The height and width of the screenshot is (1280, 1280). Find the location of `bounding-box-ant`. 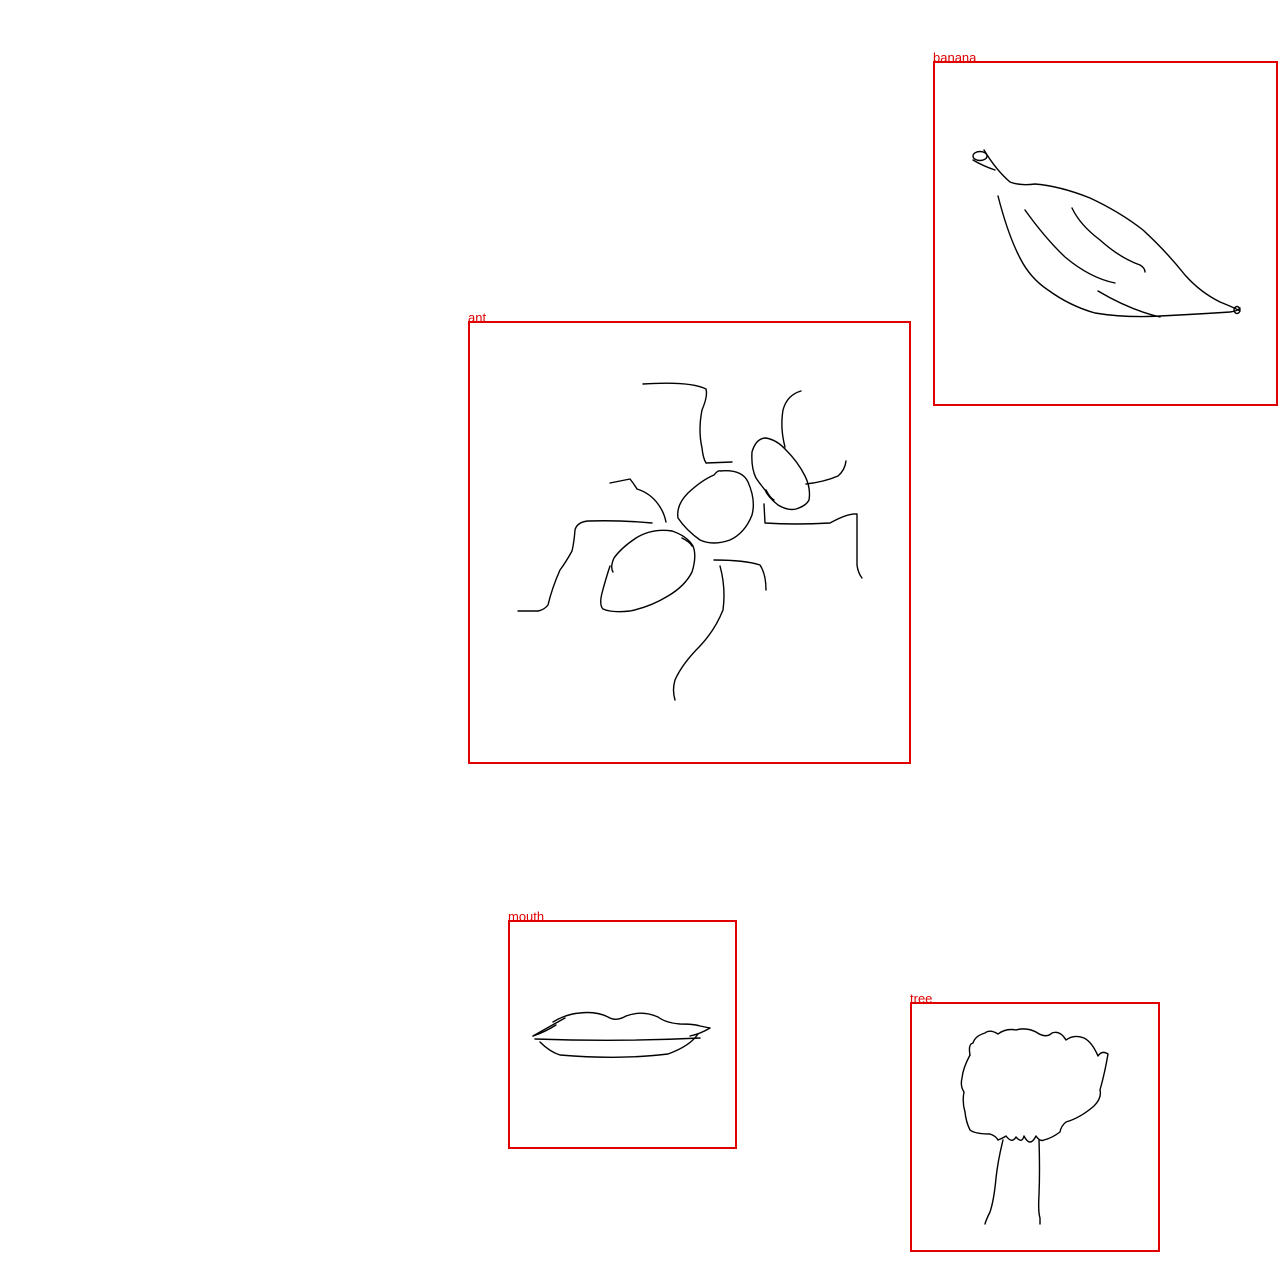

bounding-box-ant is located at coordinates (689, 542).